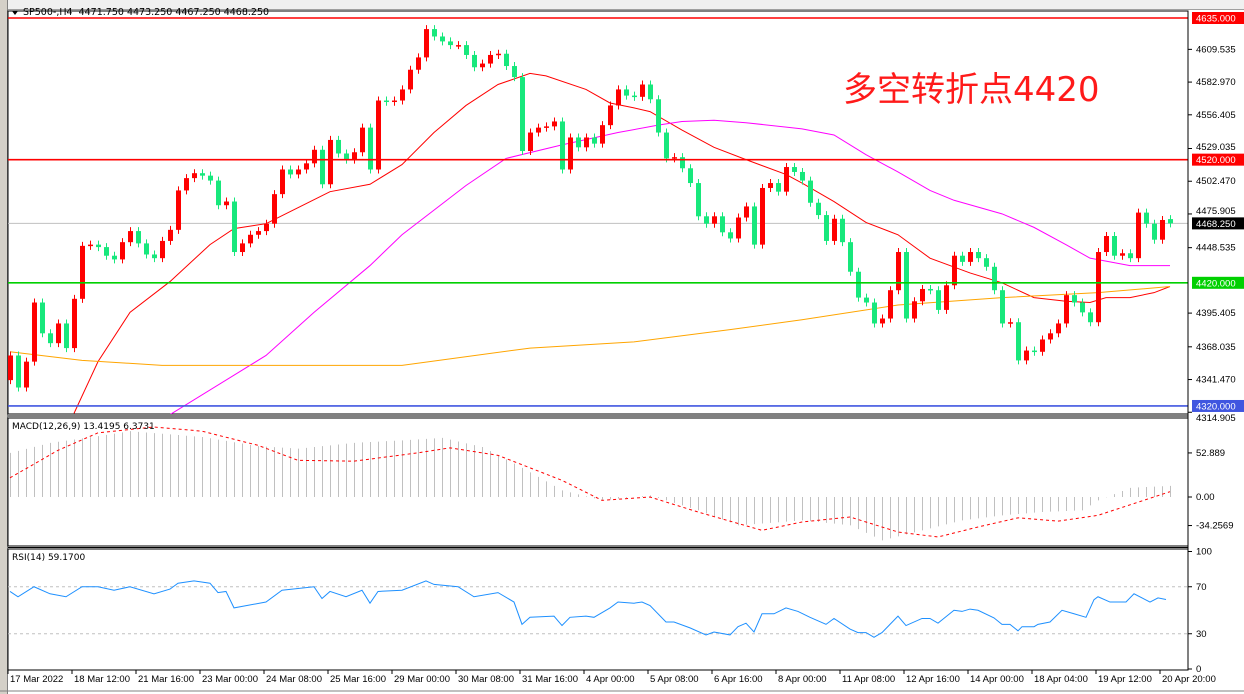  Describe the element at coordinates (738, 679) in the screenshot. I see `time-tick-label: 6 Apr 16:00` at that location.